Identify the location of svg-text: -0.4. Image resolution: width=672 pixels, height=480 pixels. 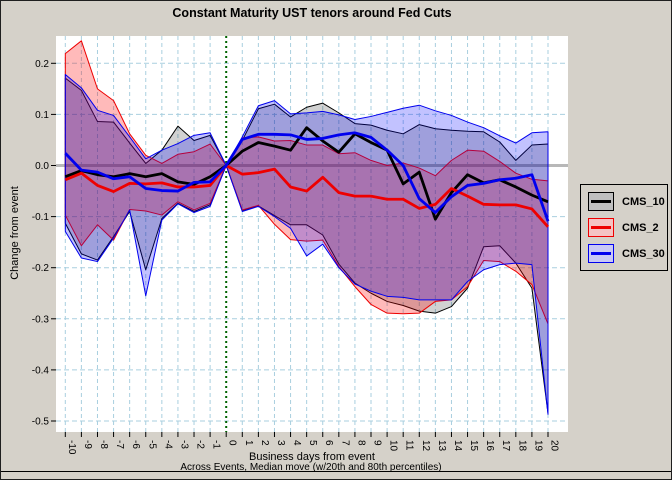
(41, 370).